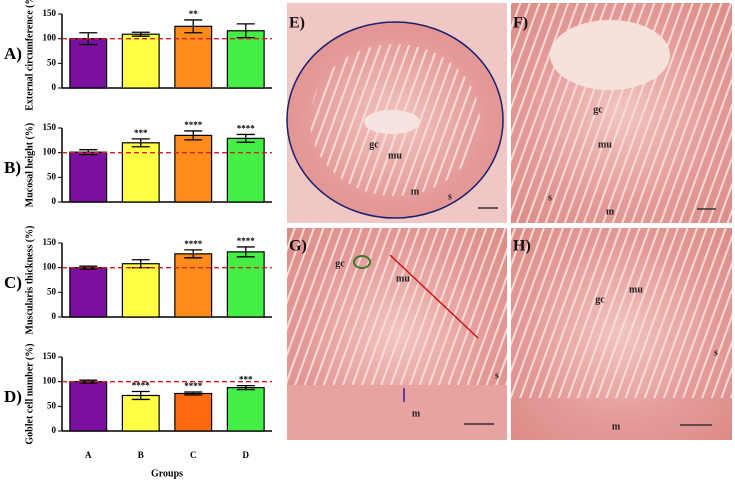 Image resolution: width=735 pixels, height=481 pixels. What do you see at coordinates (12, 167) in the screenshot?
I see `panel-label: B)` at bounding box center [12, 167].